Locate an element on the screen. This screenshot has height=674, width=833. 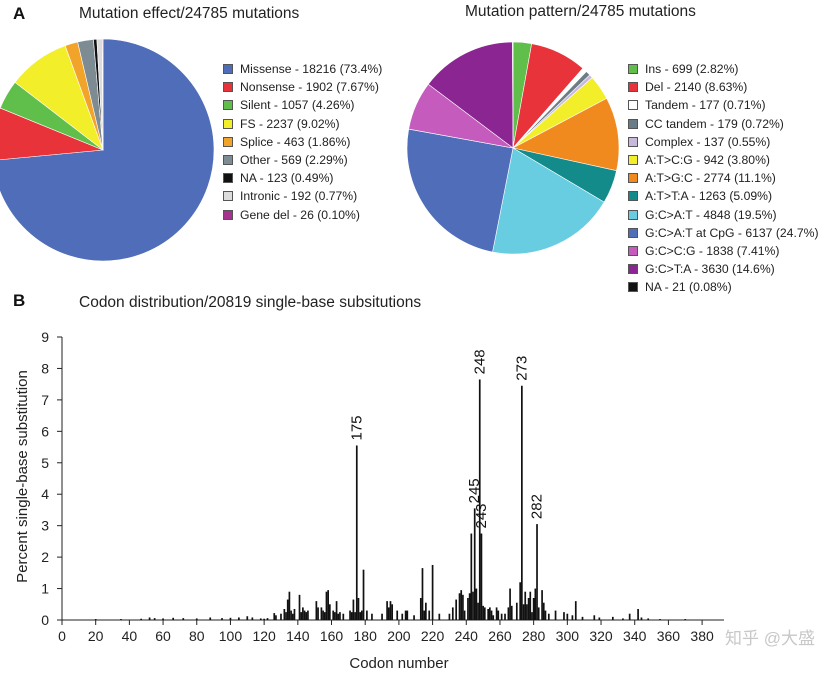
x-tick-label: 220 is located at coordinates (433, 636).